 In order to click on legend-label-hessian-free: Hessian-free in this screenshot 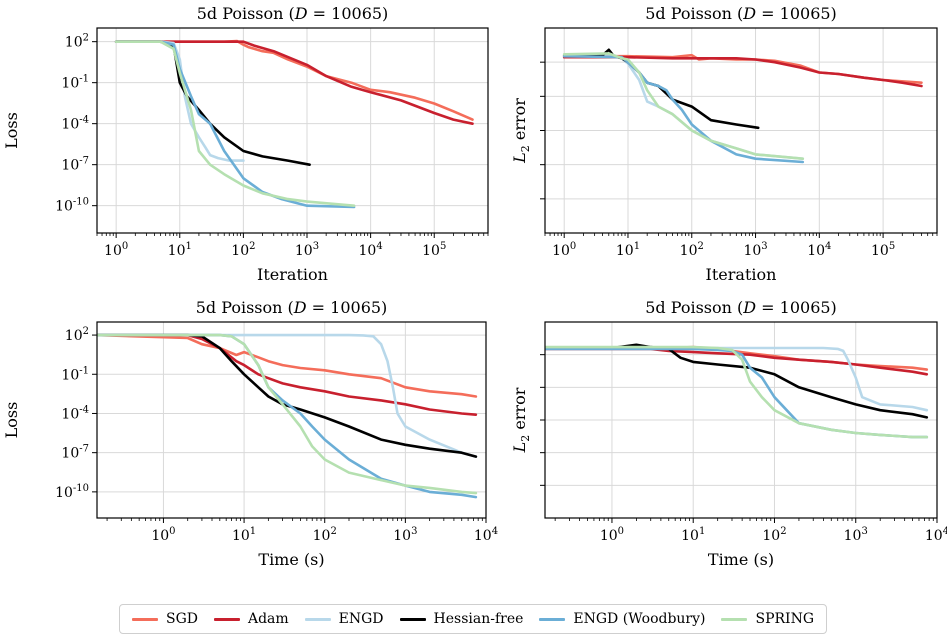, I will do `click(478, 619)`.